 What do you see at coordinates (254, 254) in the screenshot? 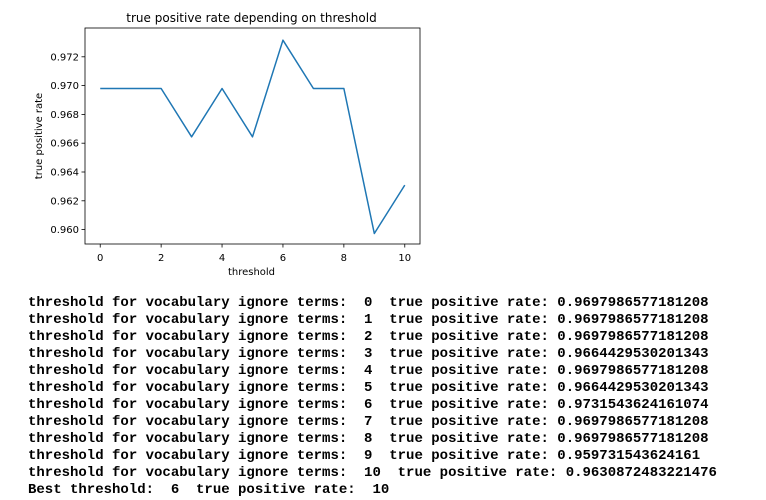
I see `x-axis-ticks: 0 2 4 6 8 10` at bounding box center [254, 254].